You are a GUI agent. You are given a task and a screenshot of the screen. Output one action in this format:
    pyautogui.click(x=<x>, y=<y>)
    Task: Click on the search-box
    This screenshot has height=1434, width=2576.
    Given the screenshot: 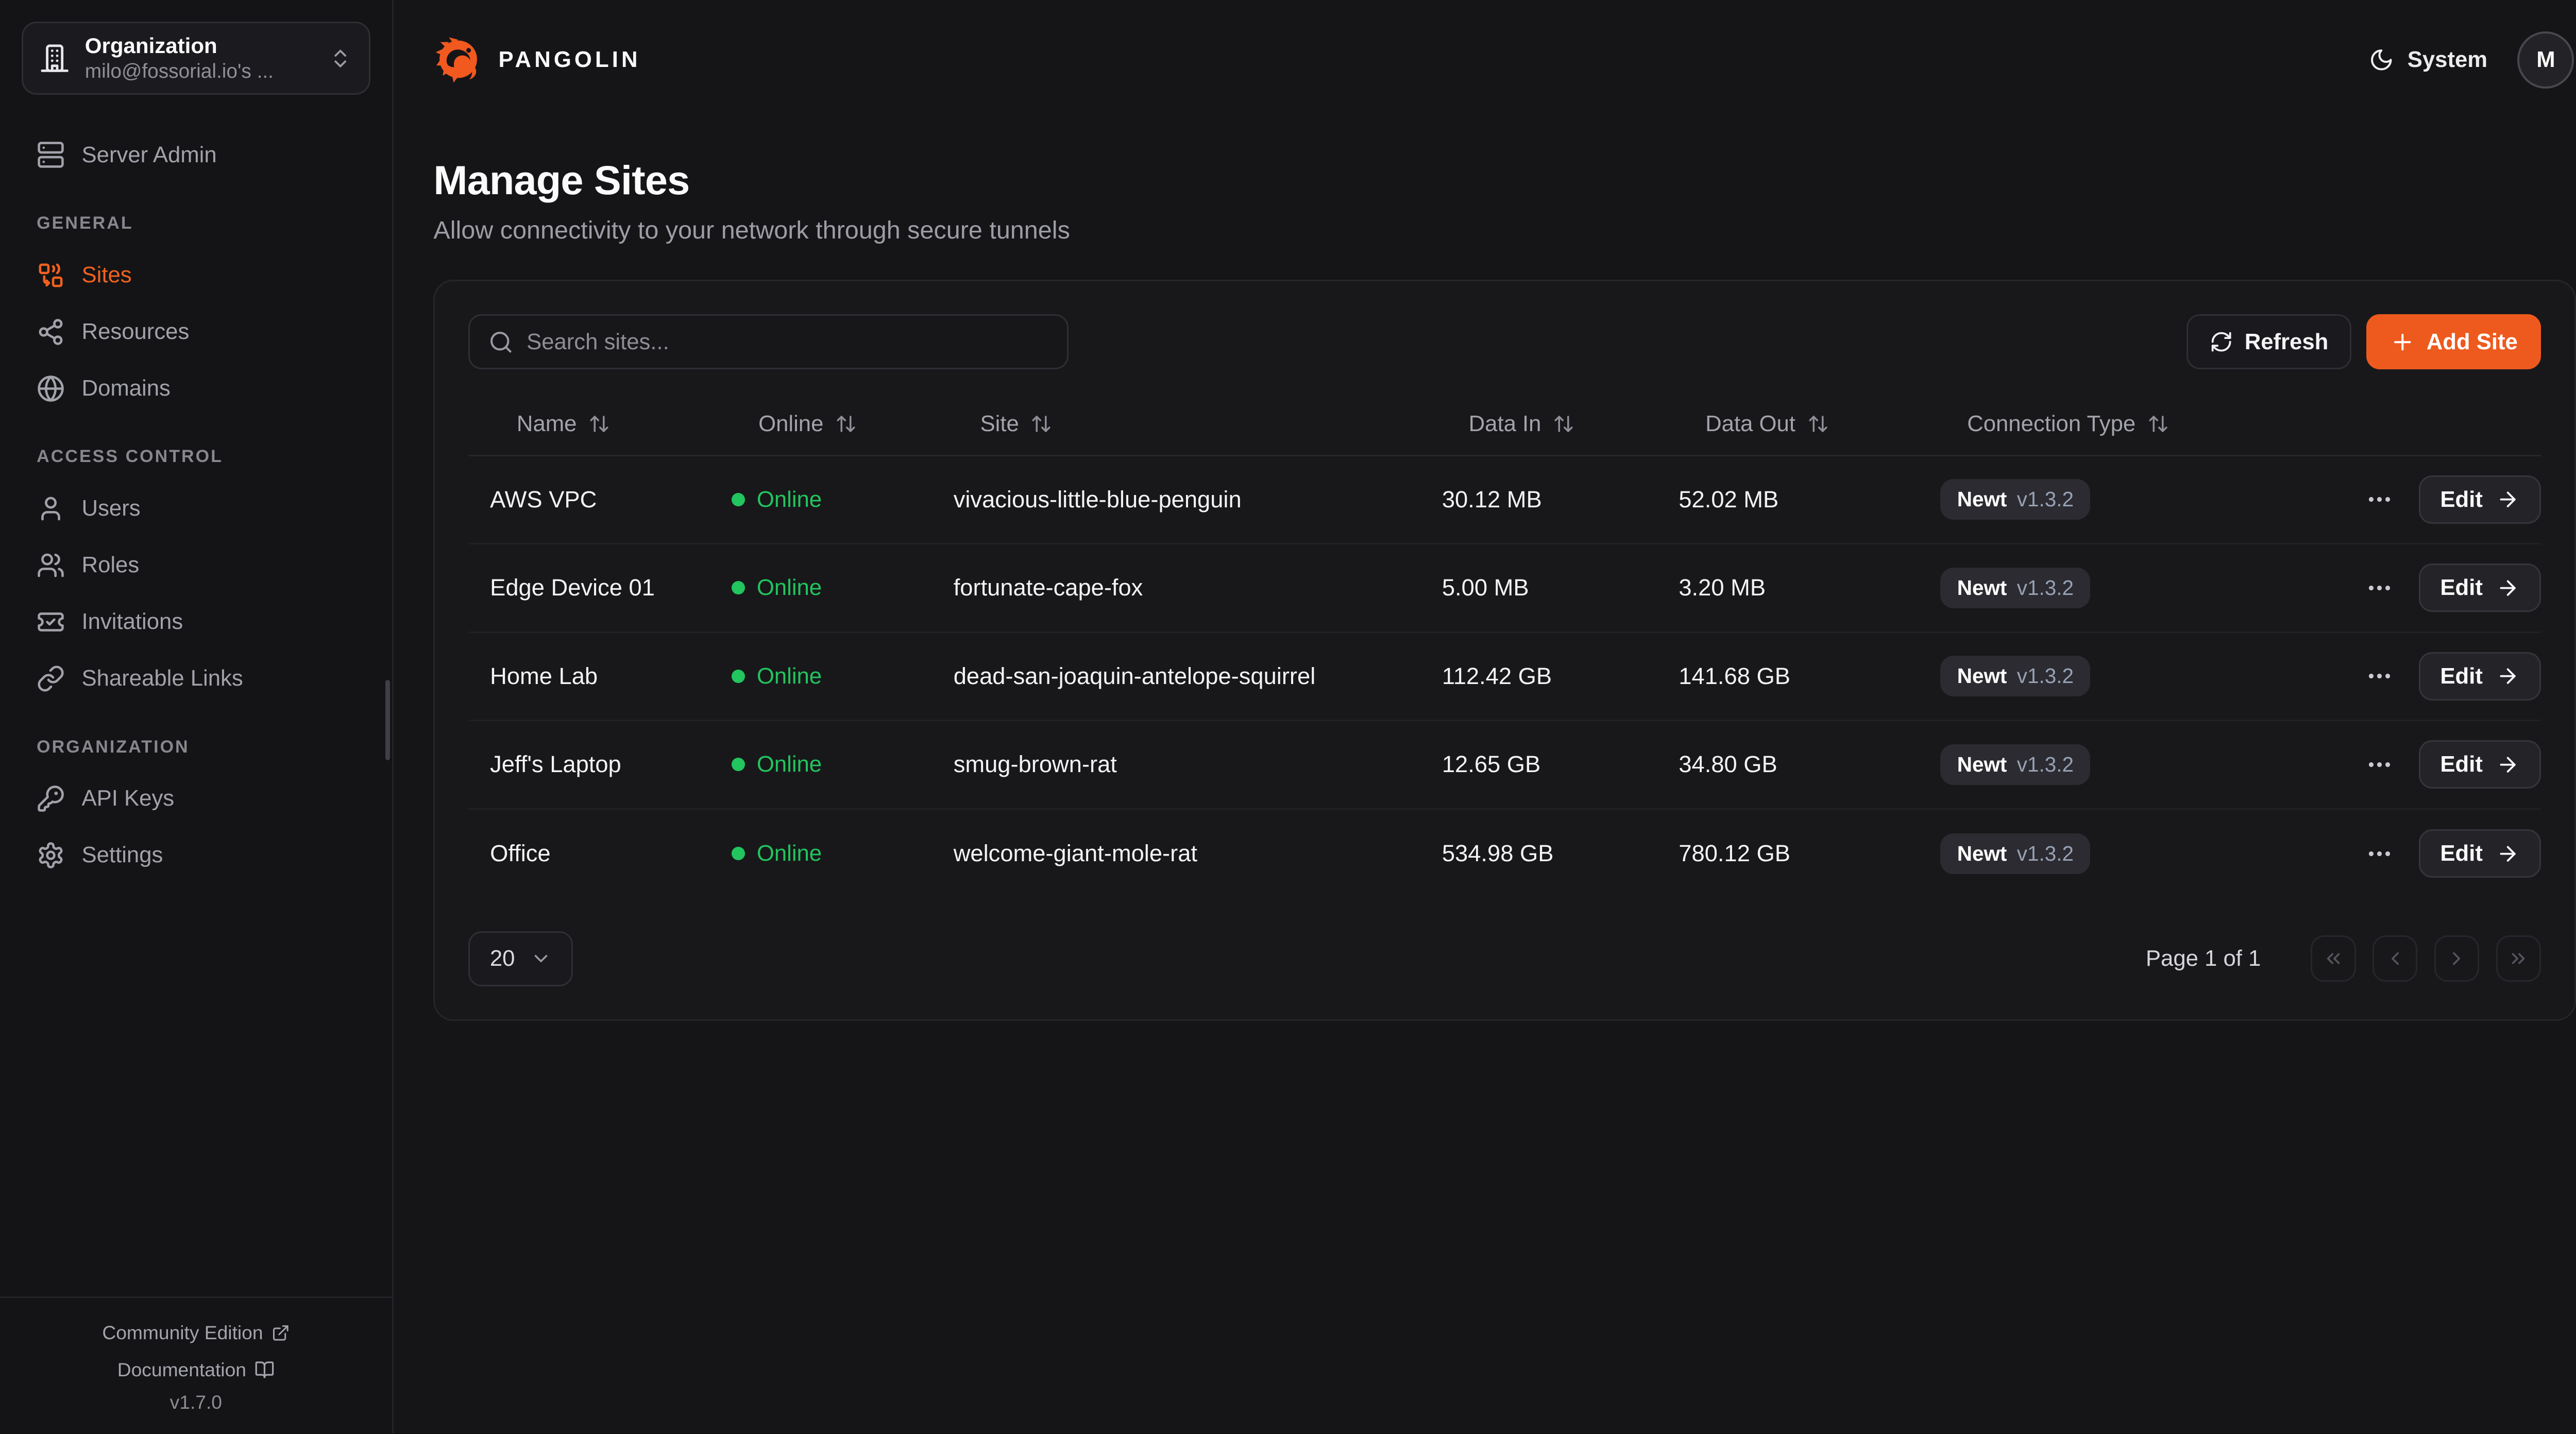 What is the action you would take?
    pyautogui.click(x=768, y=342)
    